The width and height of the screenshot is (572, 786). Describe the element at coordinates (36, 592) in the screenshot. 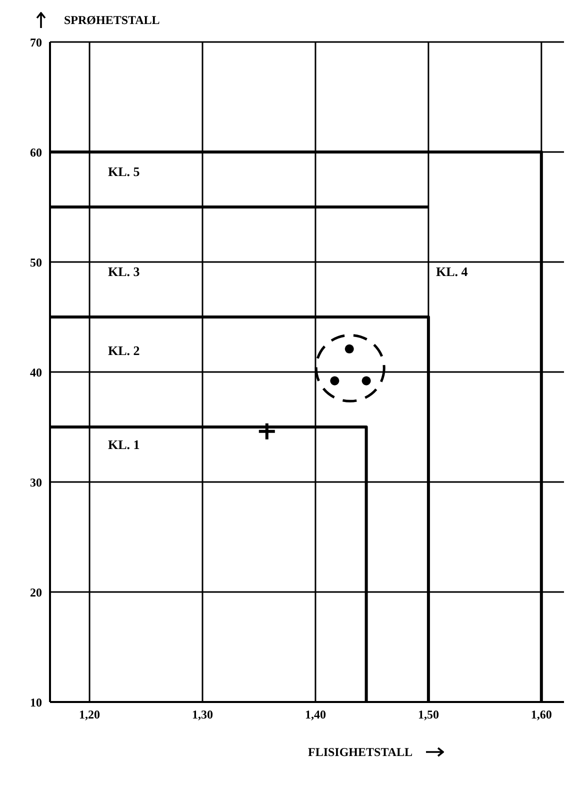

I see `y-tick-label: 20` at that location.